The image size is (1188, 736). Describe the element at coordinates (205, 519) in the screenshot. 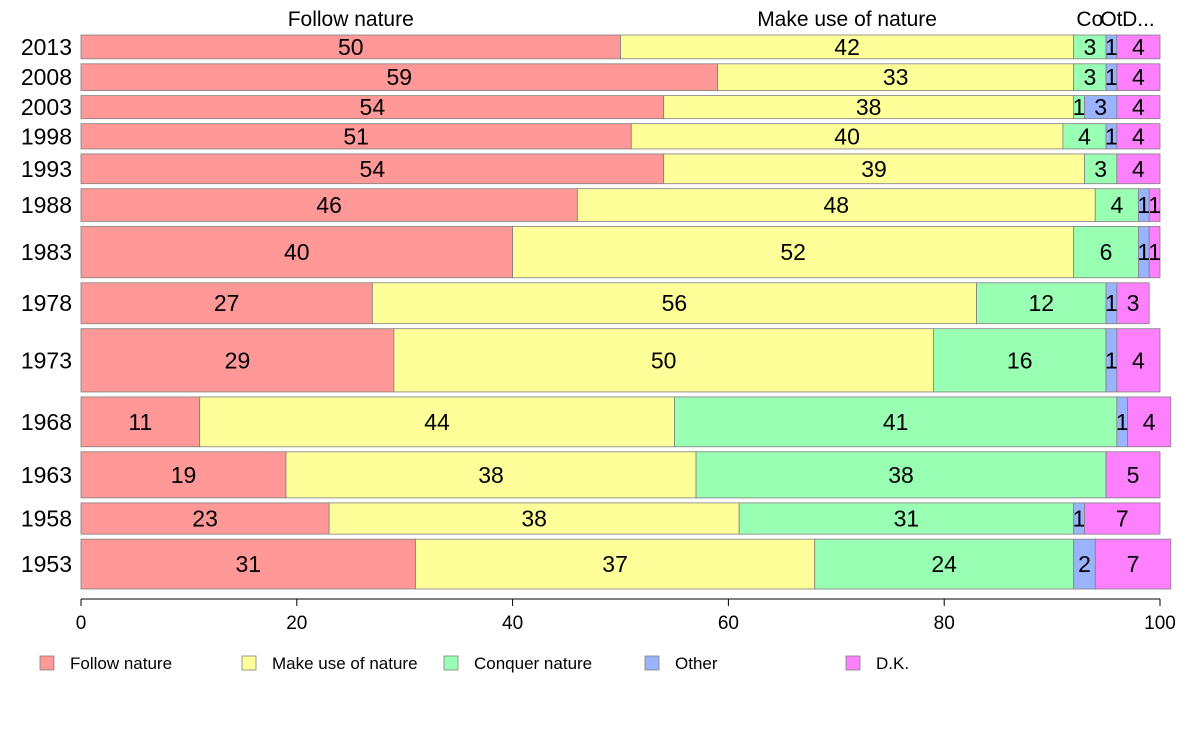

I see `data-label: 23` at that location.